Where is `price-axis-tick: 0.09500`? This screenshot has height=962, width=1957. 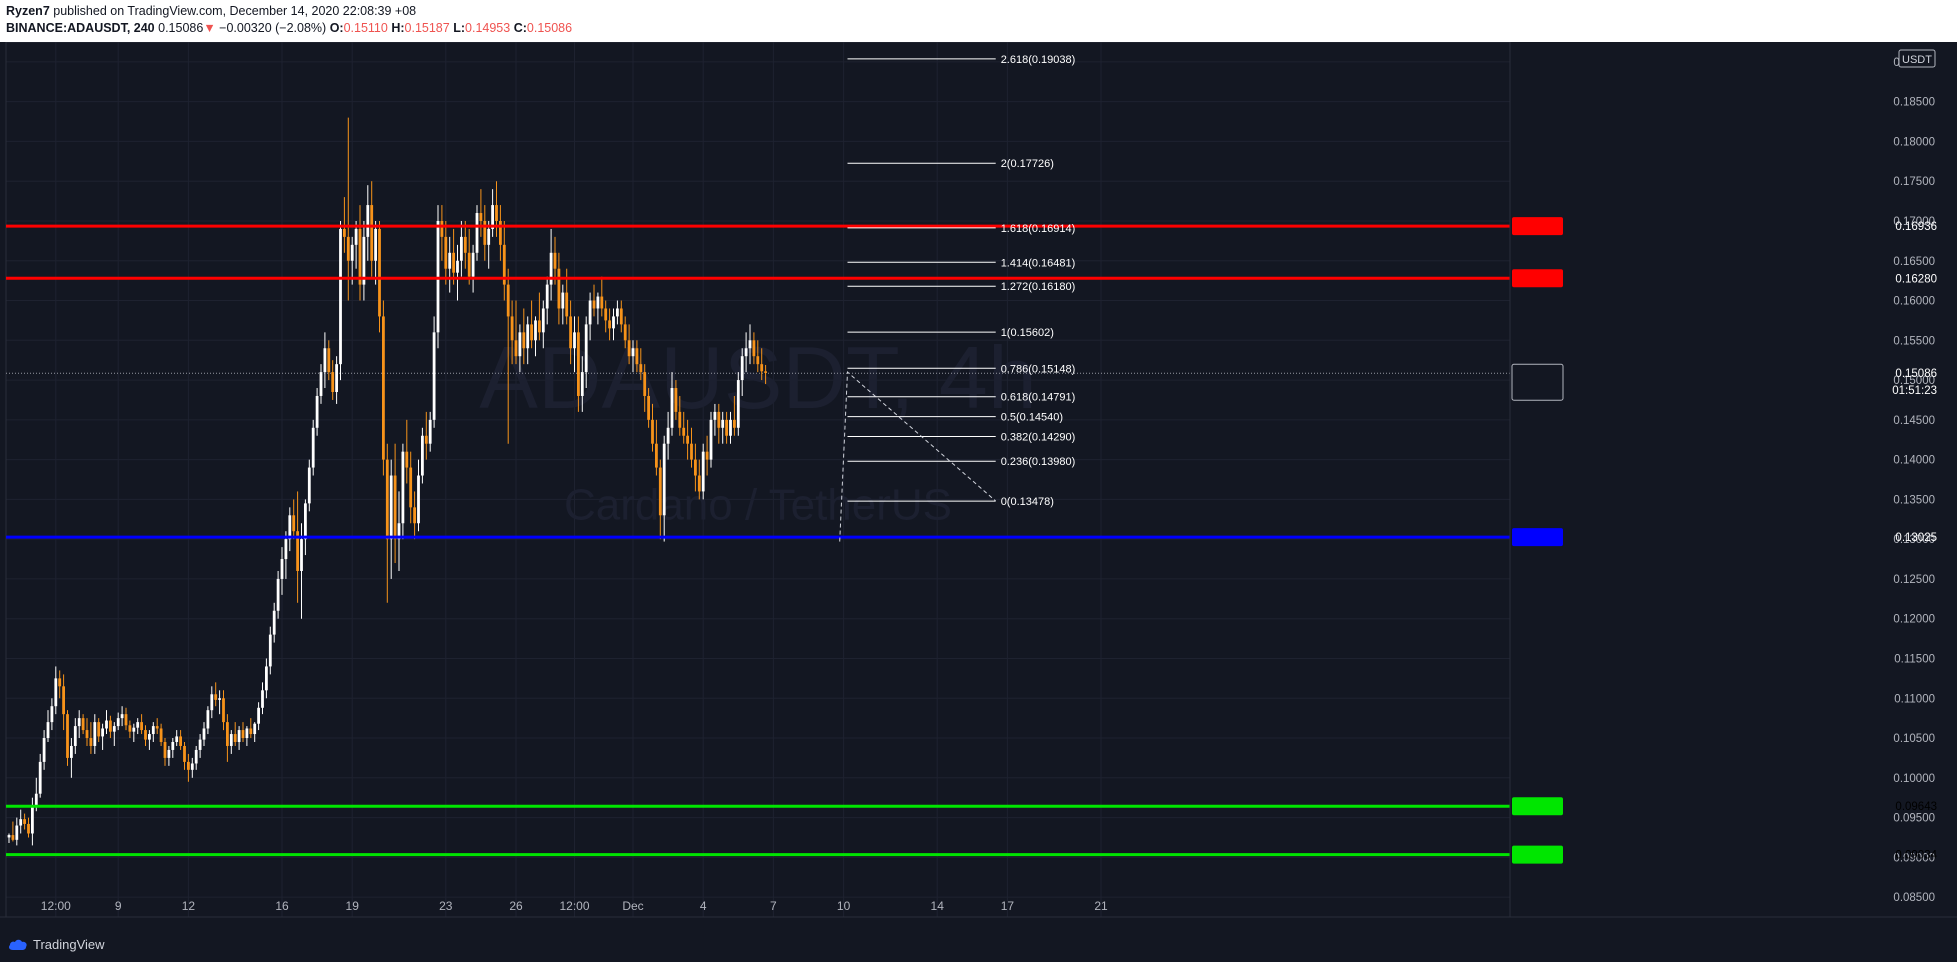
price-axis-tick: 0.09500 is located at coordinates (1914, 819).